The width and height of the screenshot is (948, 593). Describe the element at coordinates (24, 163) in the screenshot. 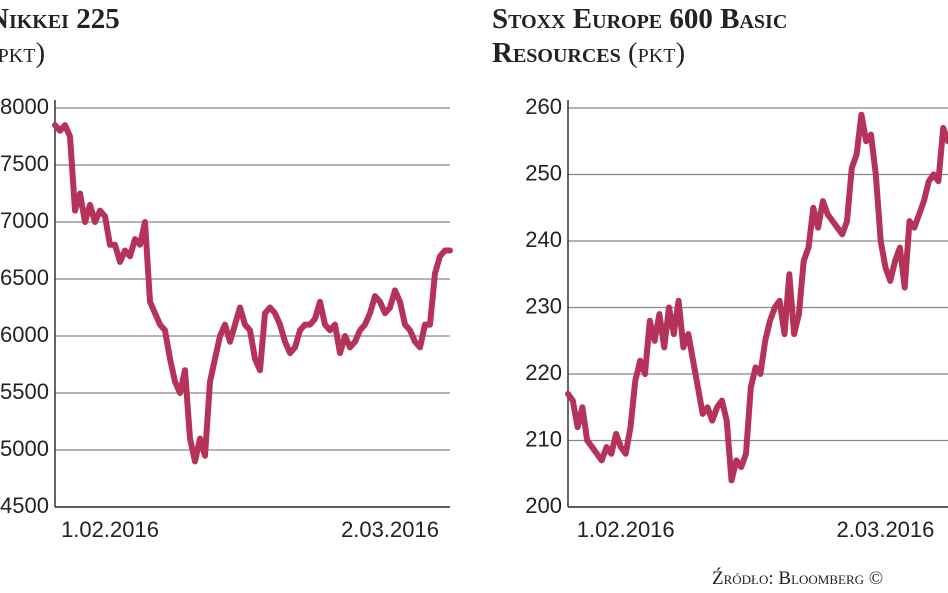

I see `y-tick-label: 17500` at that location.